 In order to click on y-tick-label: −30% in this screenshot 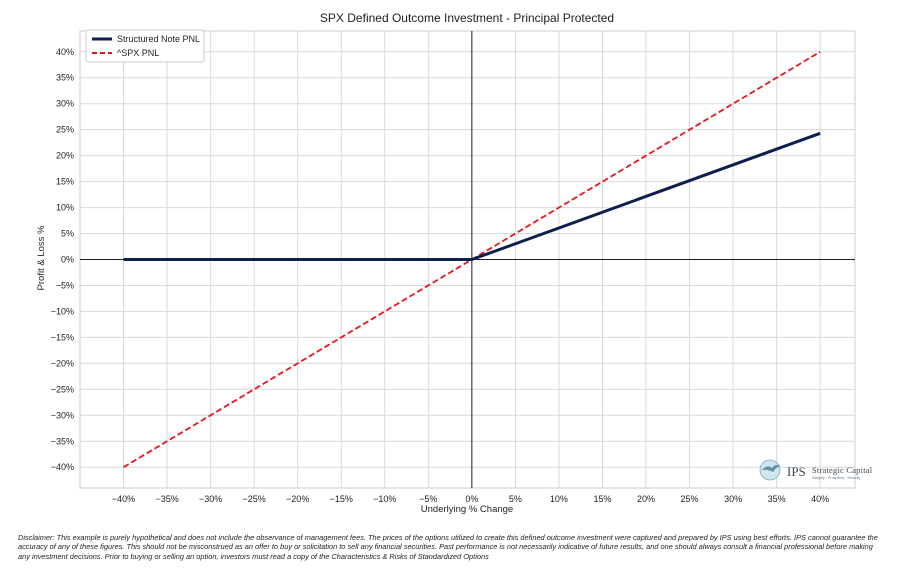, I will do `click(62, 415)`.